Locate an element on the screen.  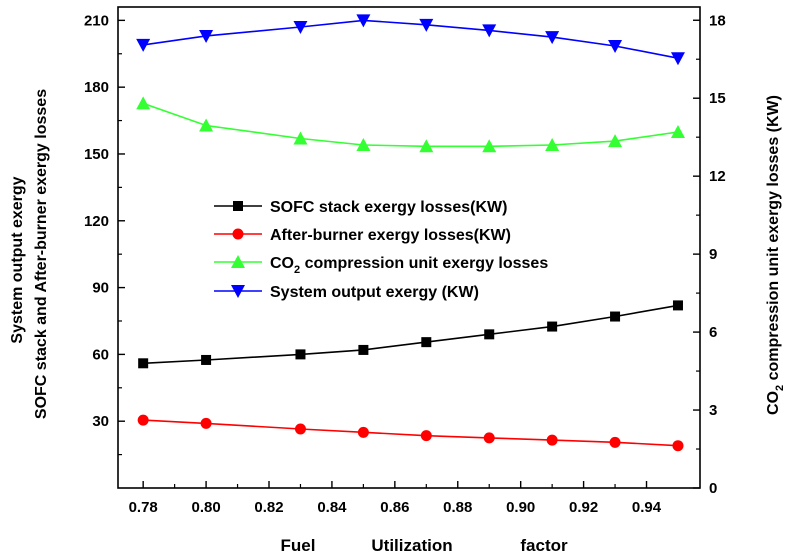
legend-label-co2-pre: CO is located at coordinates (282, 263).